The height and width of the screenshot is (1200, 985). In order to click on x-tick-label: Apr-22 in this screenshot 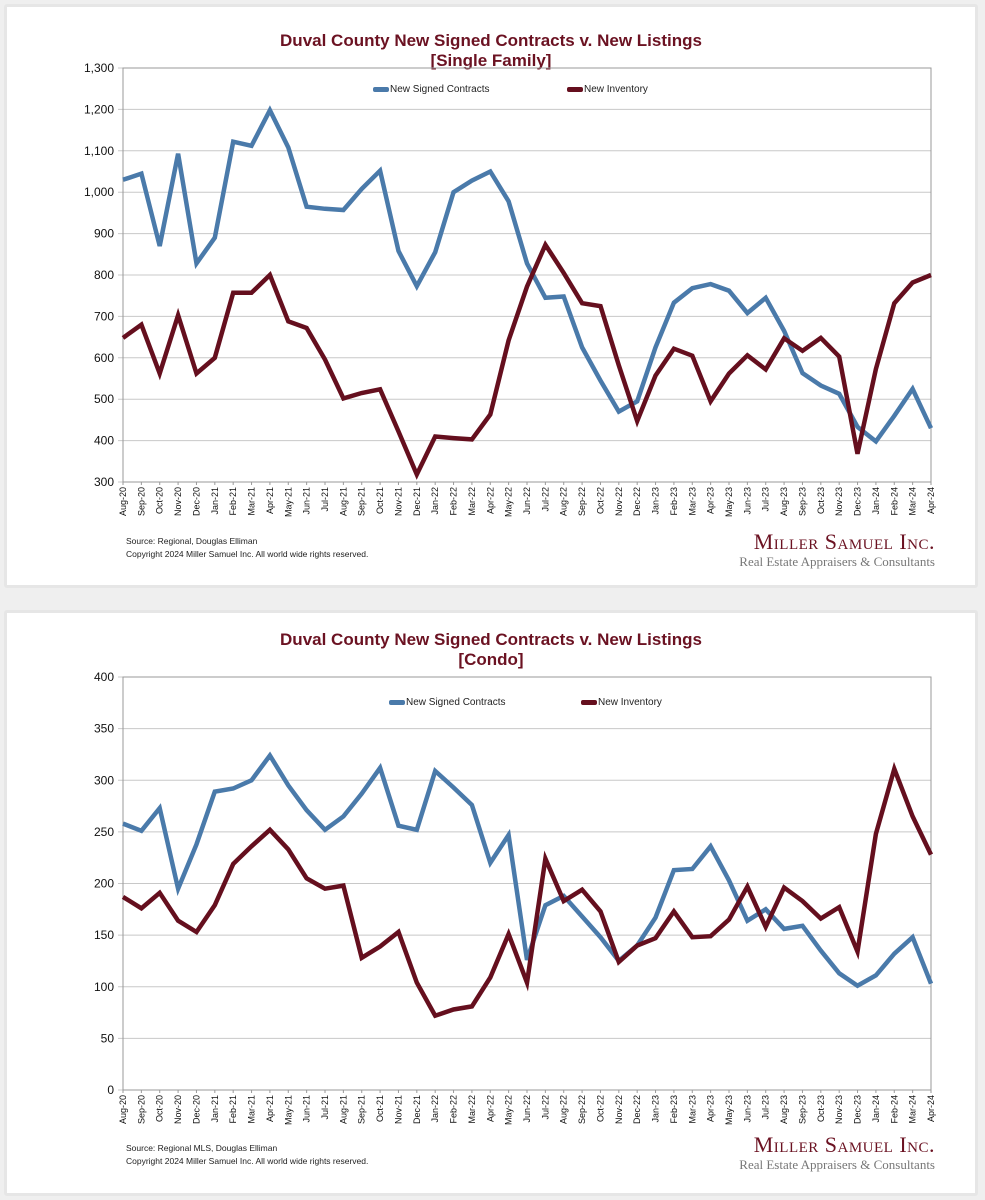, I will do `click(490, 500)`.